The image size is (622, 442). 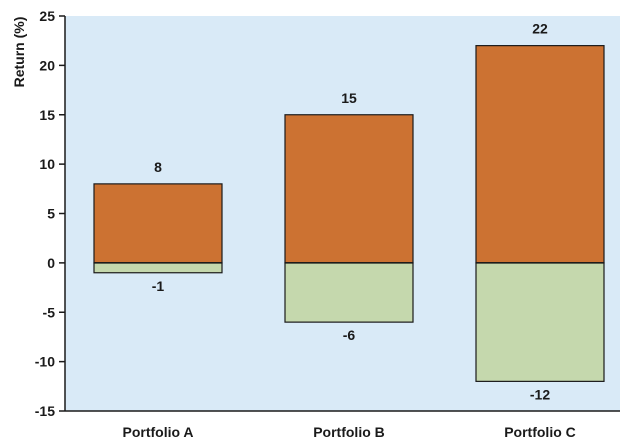 I want to click on y-tick-label: 5, so click(x=51, y=214).